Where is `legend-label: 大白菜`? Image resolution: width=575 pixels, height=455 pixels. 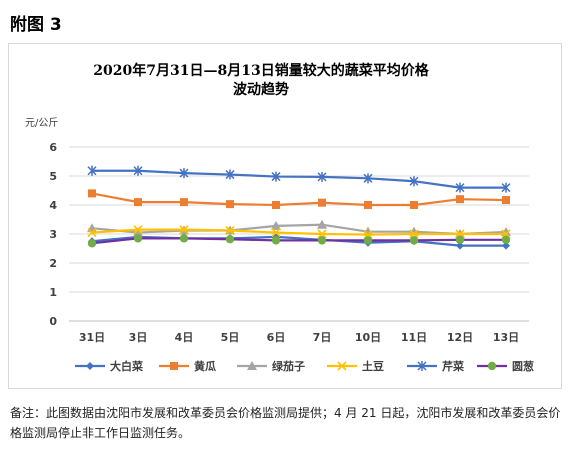 legend-label: 大白菜 is located at coordinates (127, 366).